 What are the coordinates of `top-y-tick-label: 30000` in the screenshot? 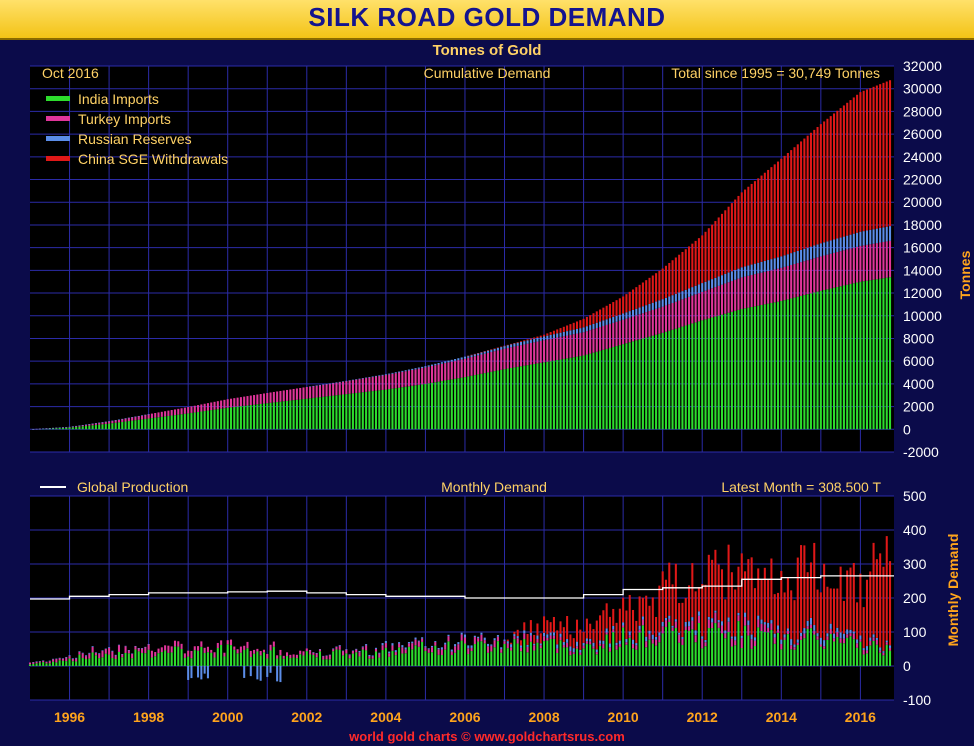 It's located at (922, 89).